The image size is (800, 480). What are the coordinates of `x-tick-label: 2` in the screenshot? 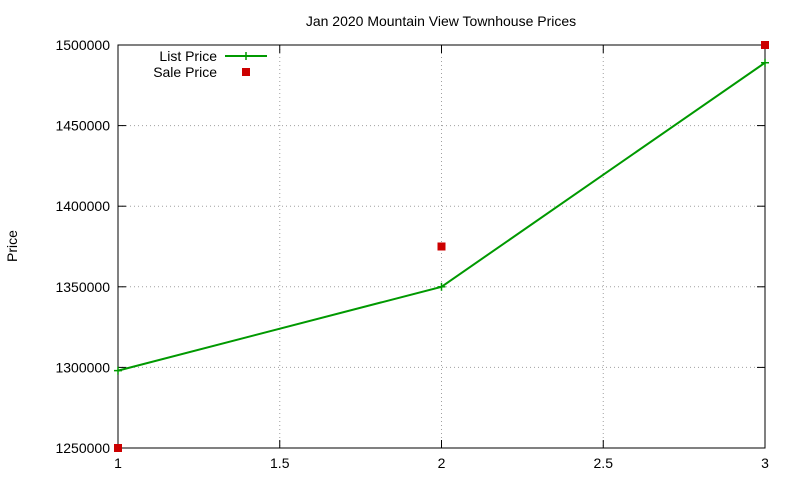 It's located at (442, 463).